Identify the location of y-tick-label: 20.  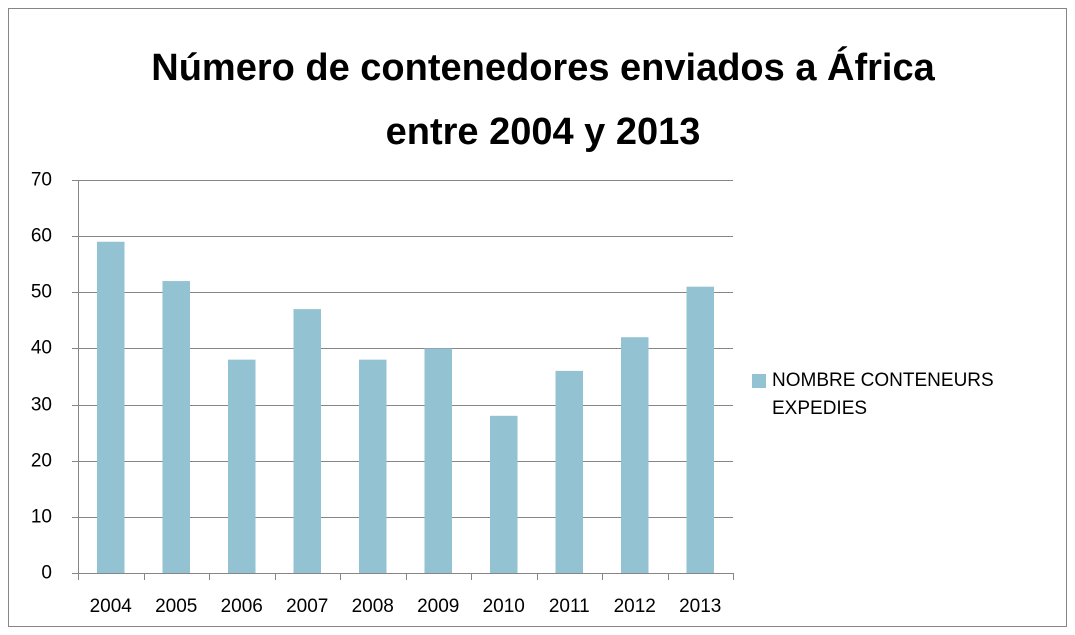
(41, 461).